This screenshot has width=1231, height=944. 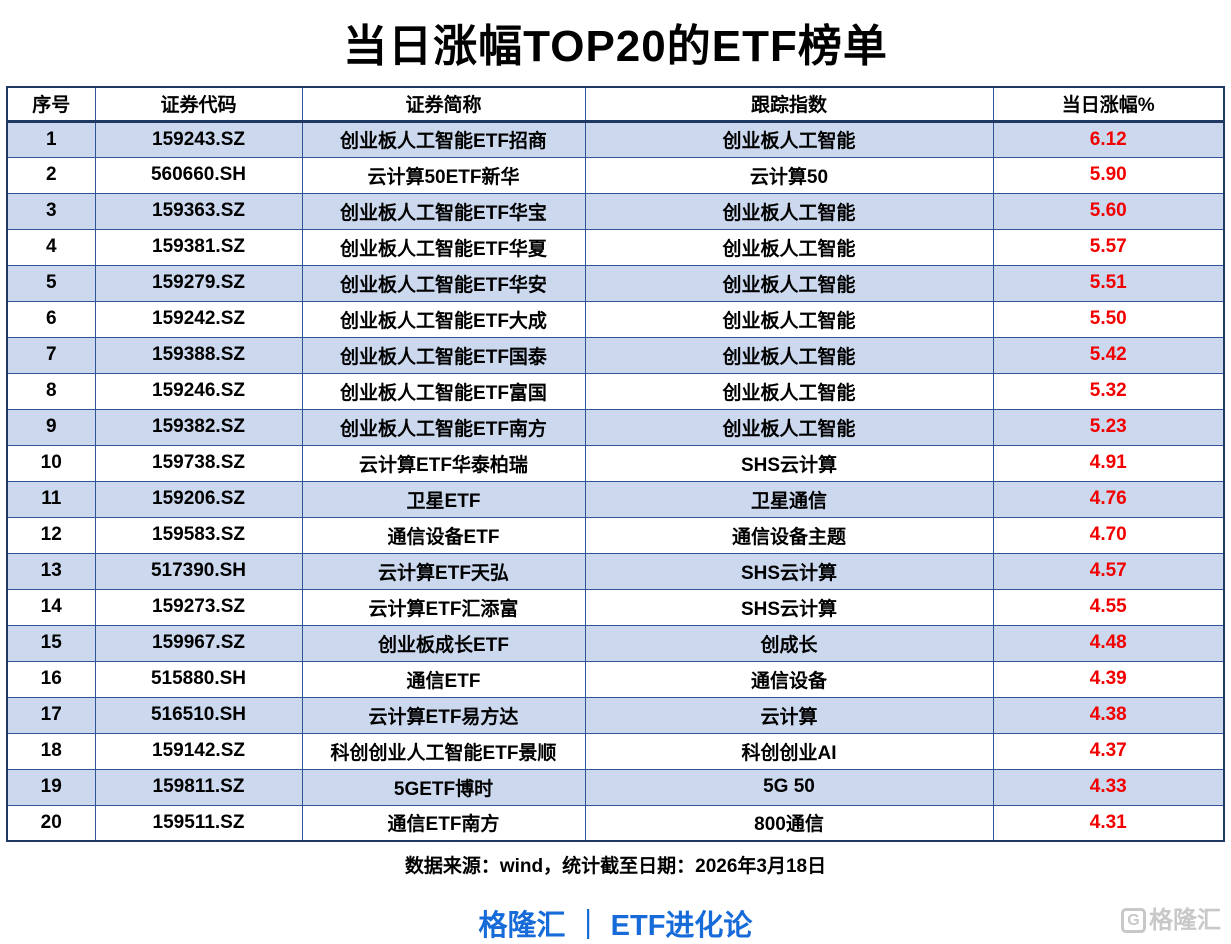 I want to click on cell-name: 卫星ETF, so click(x=443, y=499).